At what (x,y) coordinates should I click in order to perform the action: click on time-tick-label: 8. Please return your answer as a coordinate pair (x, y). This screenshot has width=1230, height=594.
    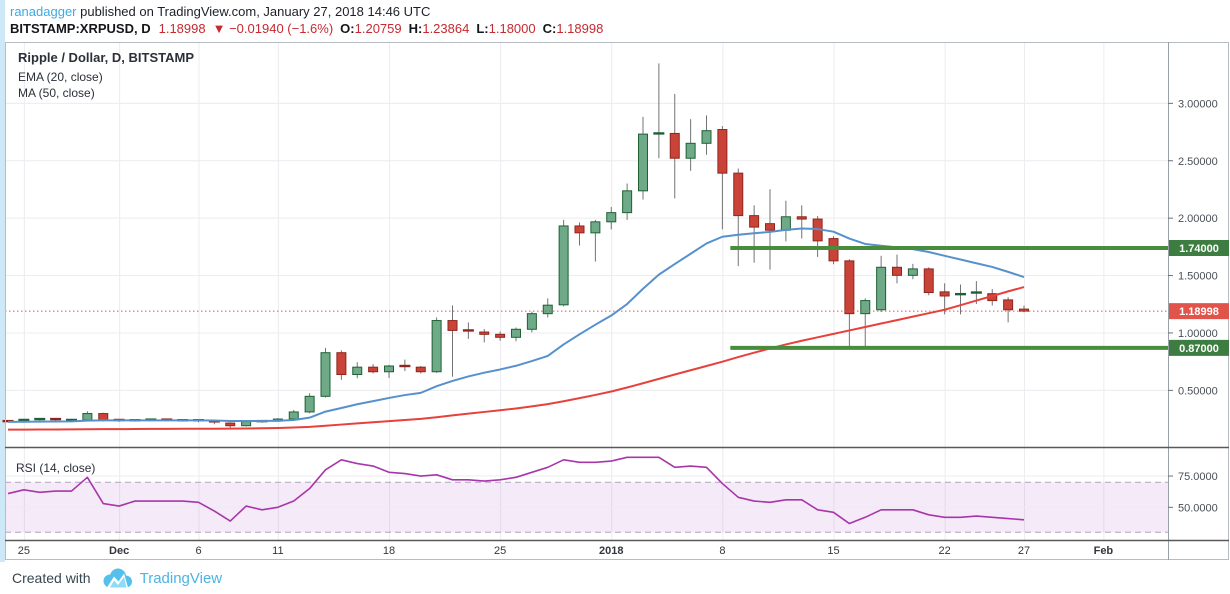
    Looking at the image, I should click on (722, 551).